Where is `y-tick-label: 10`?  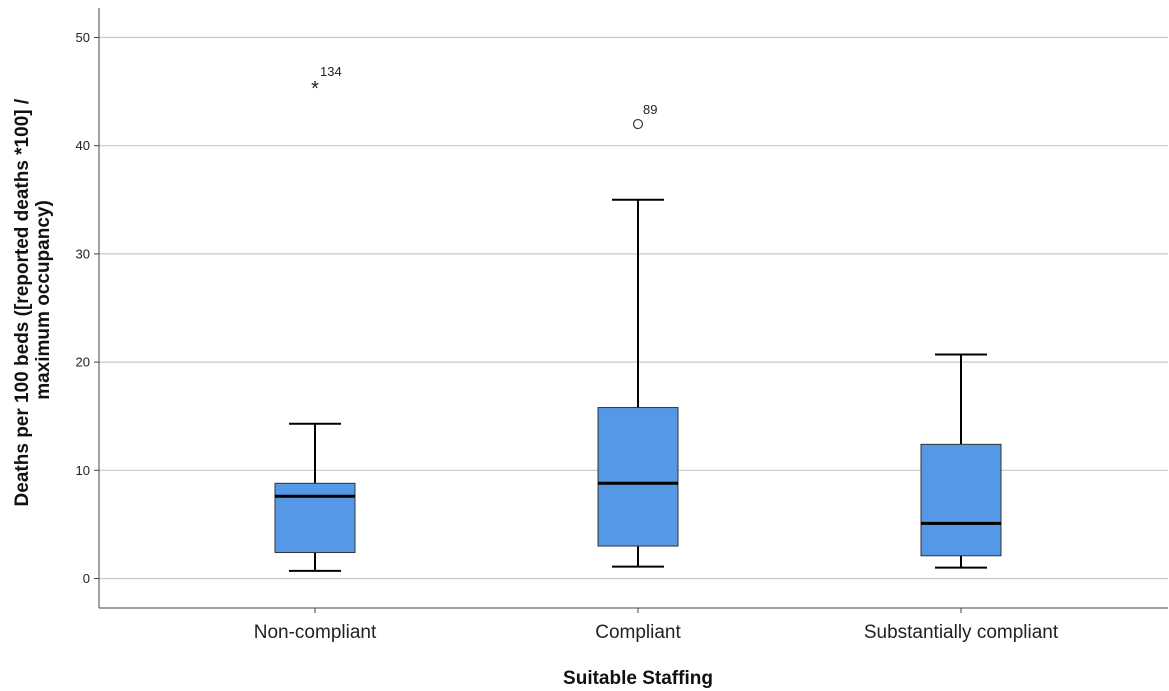
y-tick-label: 10 is located at coordinates (83, 470).